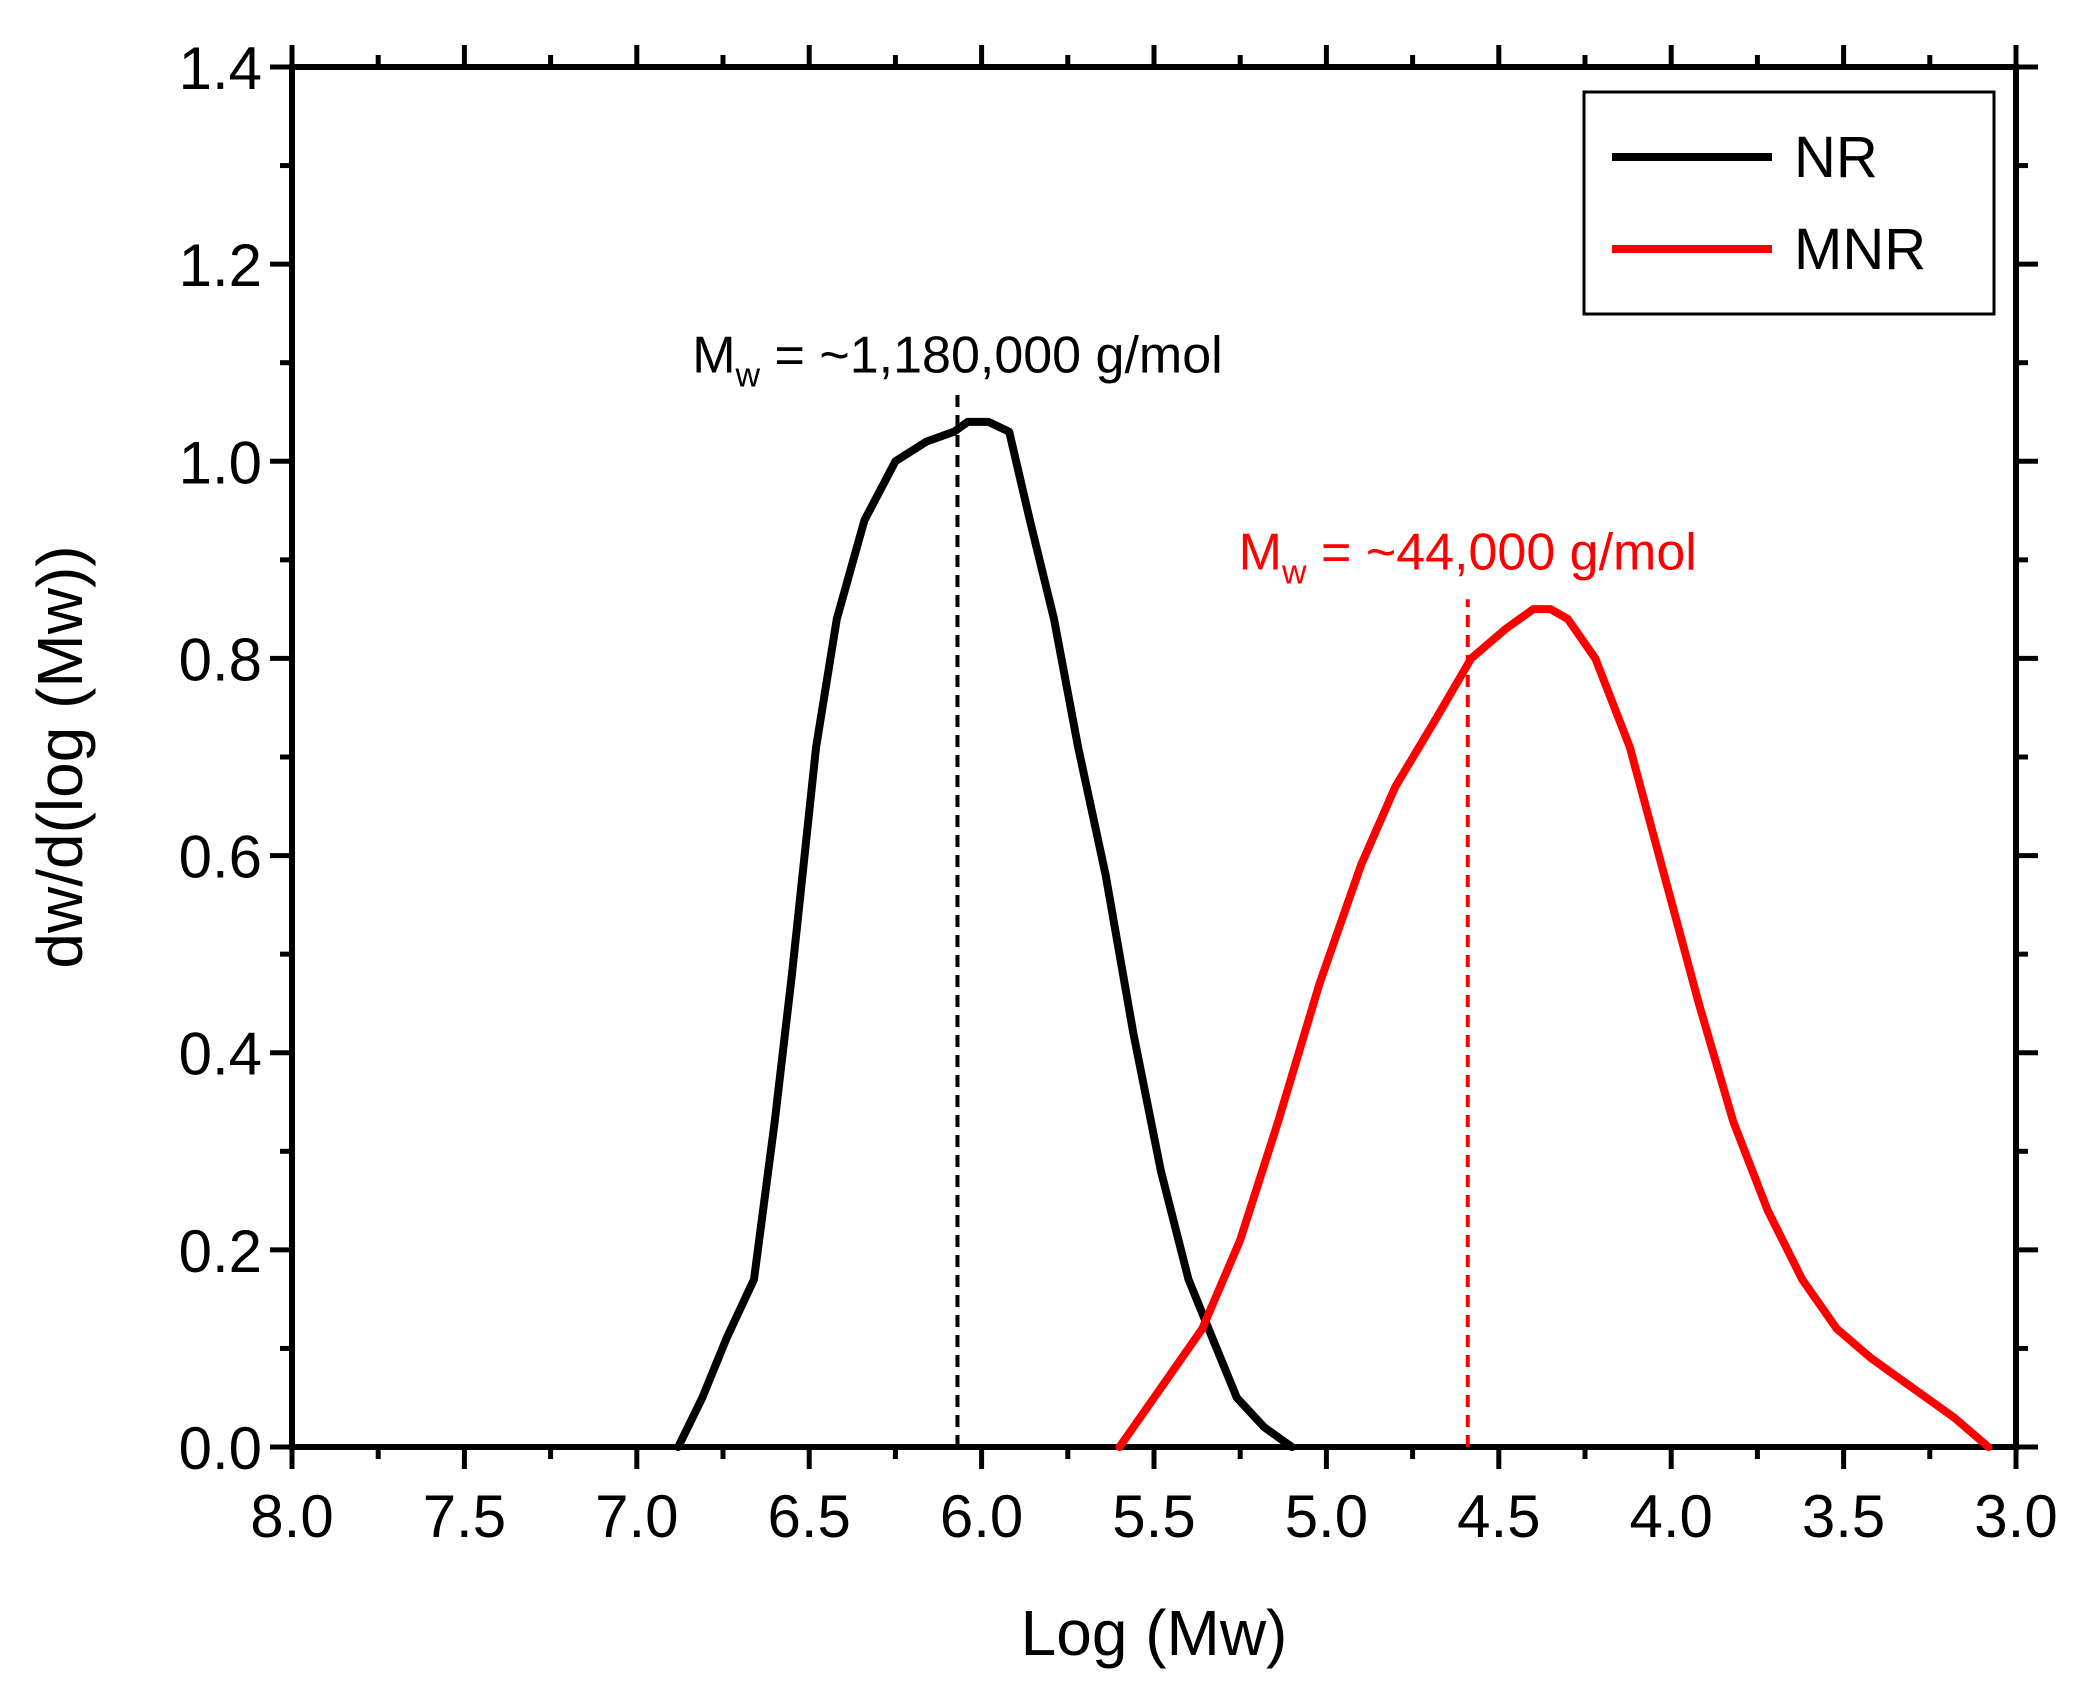  Describe the element at coordinates (1326, 1516) in the screenshot. I see `x-tick-label: 5.0` at that location.